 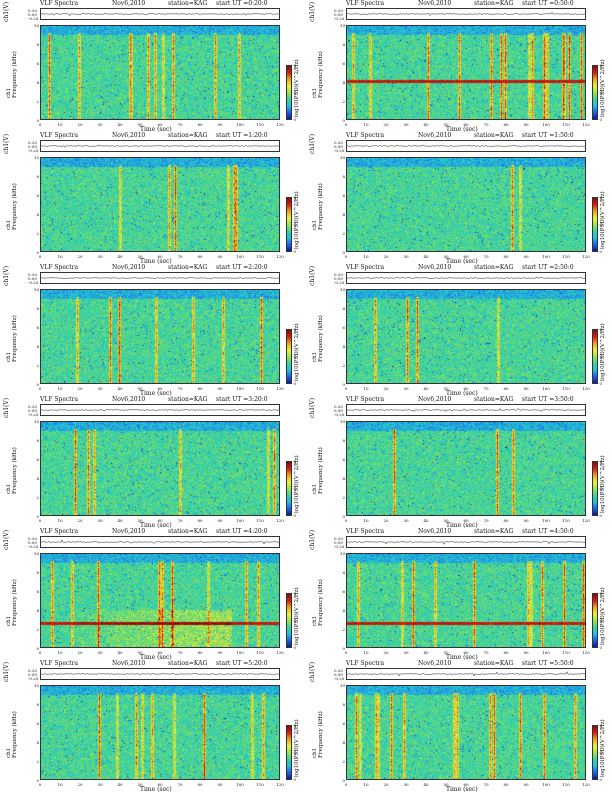 What do you see at coordinates (200, 388) in the screenshot?
I see `time-tick-label: 80` at bounding box center [200, 388].